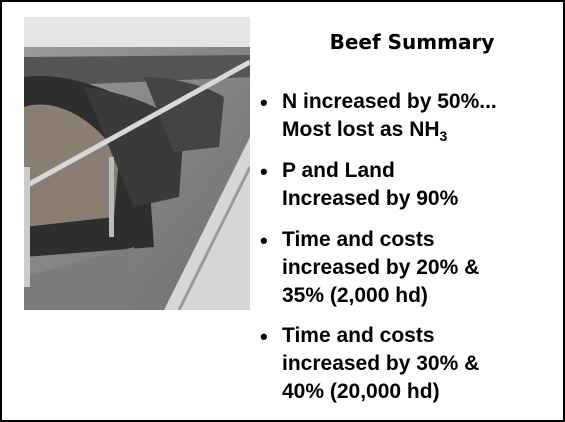 The width and height of the screenshot is (565, 422). Describe the element at coordinates (361, 129) in the screenshot. I see `text-run: Most lost as NH` at that location.